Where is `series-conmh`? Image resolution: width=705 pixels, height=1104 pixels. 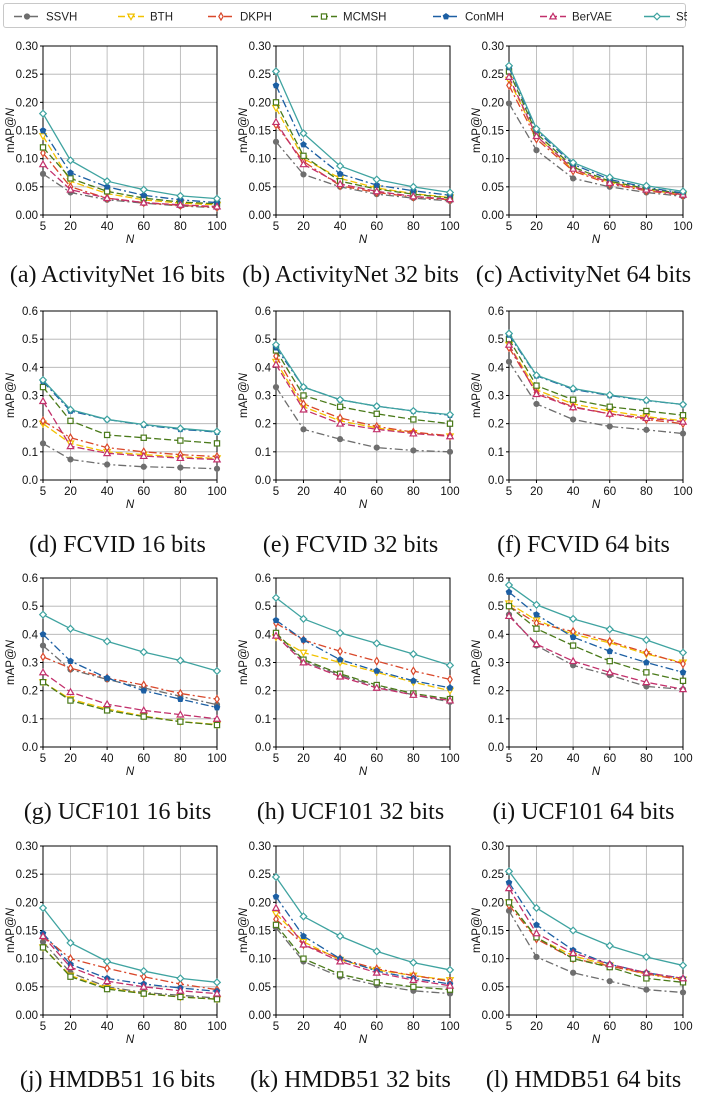 series-conmh is located at coordinates (130, 670).